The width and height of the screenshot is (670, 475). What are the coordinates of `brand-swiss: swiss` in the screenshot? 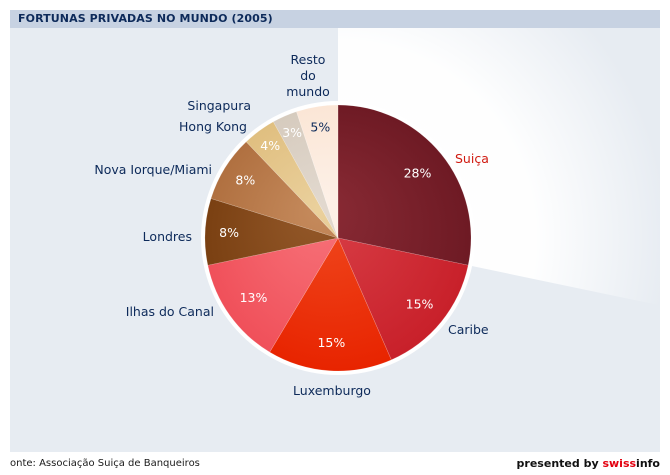 It's located at (619, 463).